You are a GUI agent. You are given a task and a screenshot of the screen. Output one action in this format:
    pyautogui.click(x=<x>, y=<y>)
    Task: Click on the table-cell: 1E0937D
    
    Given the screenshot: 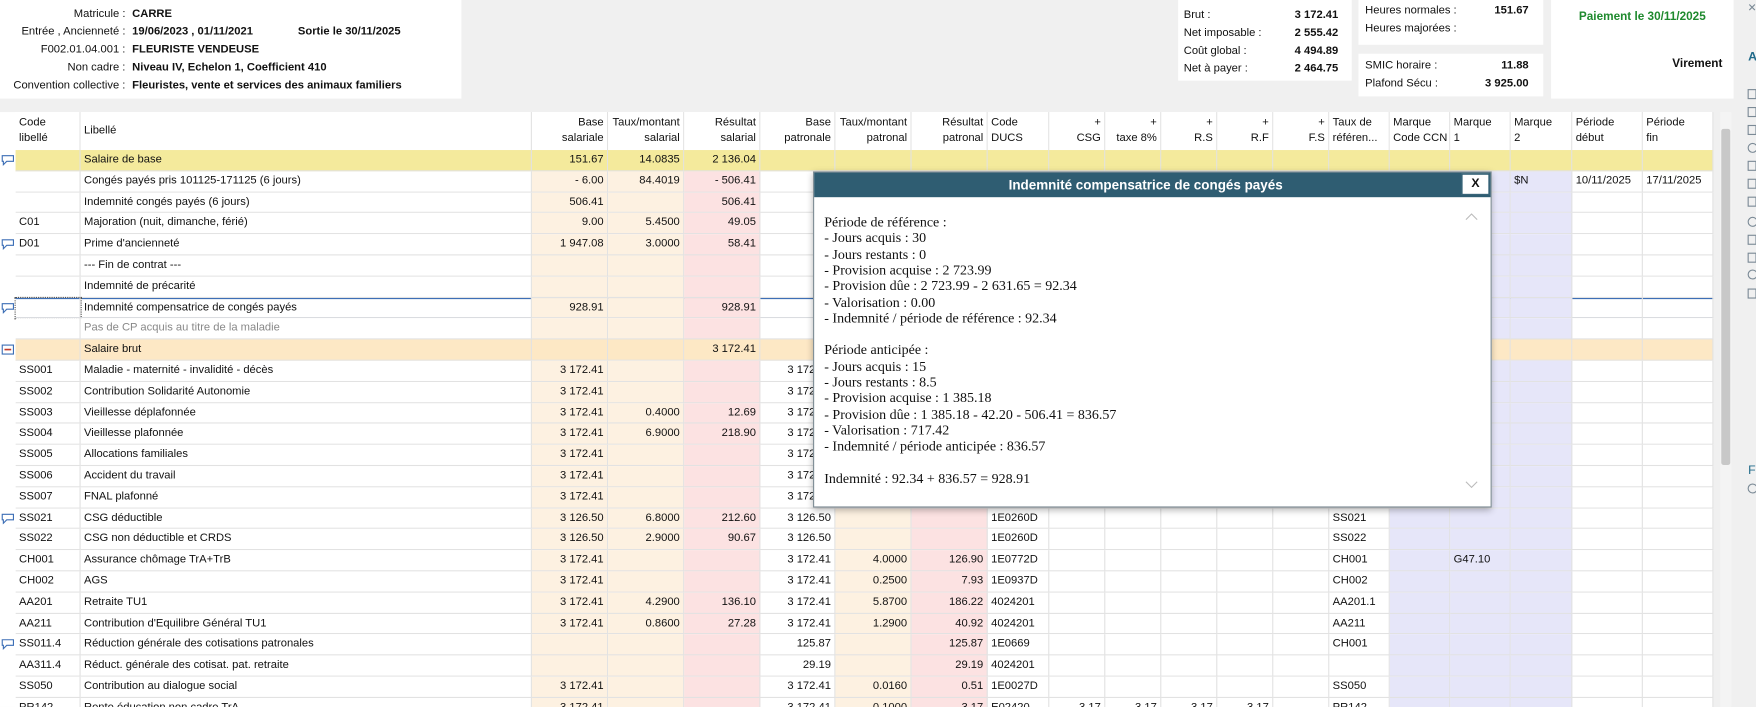 What is the action you would take?
    pyautogui.click(x=1019, y=581)
    